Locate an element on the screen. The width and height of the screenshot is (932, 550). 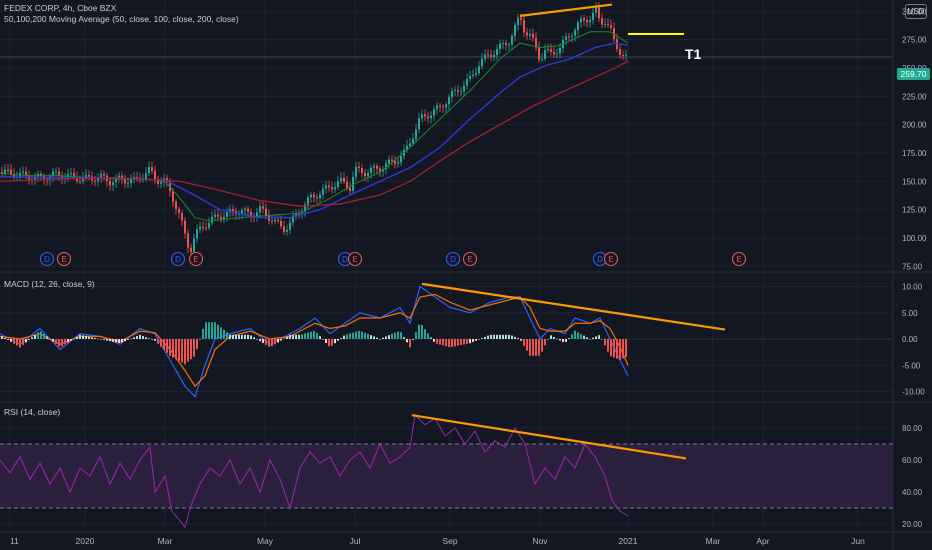
marker-letter: E is located at coordinates (195, 259).